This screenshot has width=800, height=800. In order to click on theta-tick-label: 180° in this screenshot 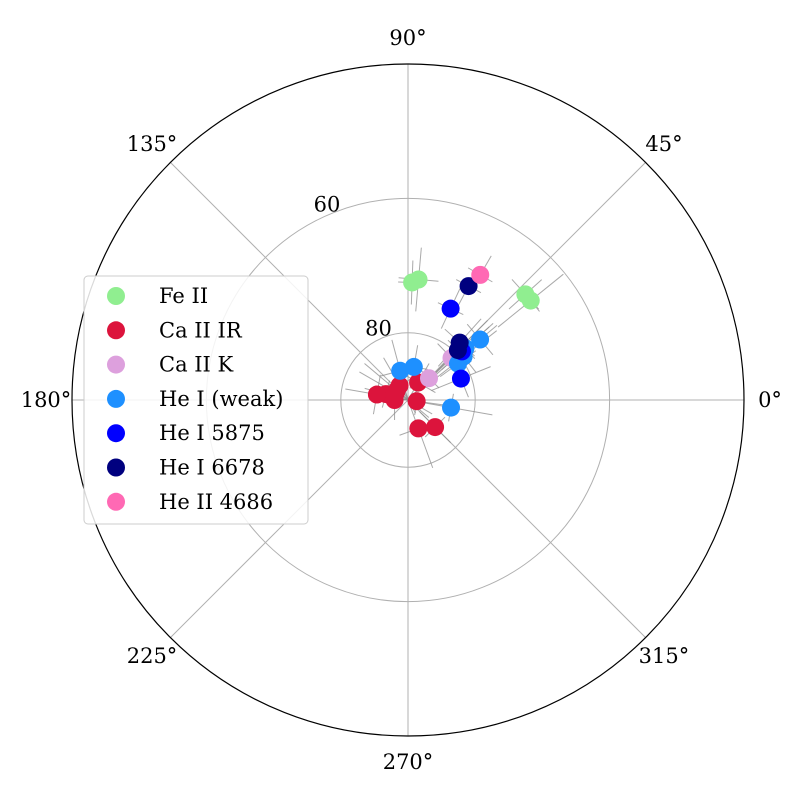, I will do `click(46, 400)`.